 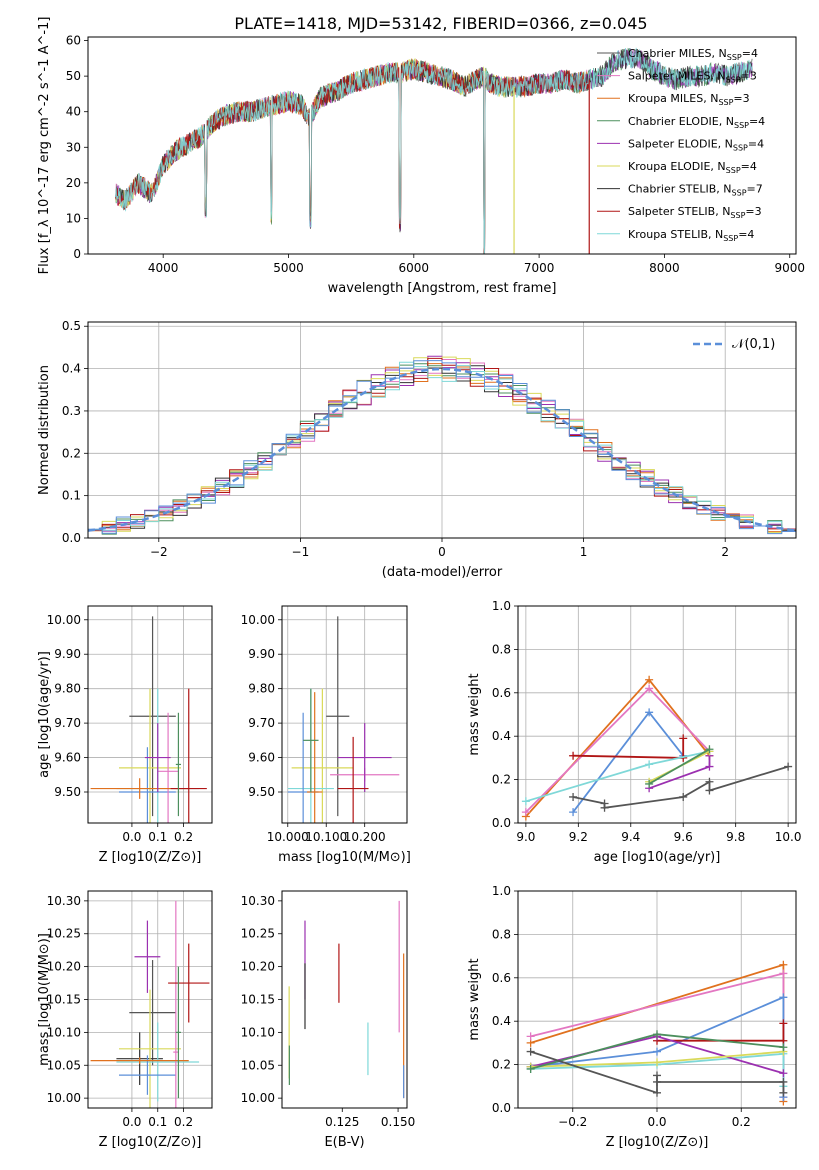 I want to click on legend-label: Kroupa ELODIE, NSSP=4, so click(x=692, y=167).